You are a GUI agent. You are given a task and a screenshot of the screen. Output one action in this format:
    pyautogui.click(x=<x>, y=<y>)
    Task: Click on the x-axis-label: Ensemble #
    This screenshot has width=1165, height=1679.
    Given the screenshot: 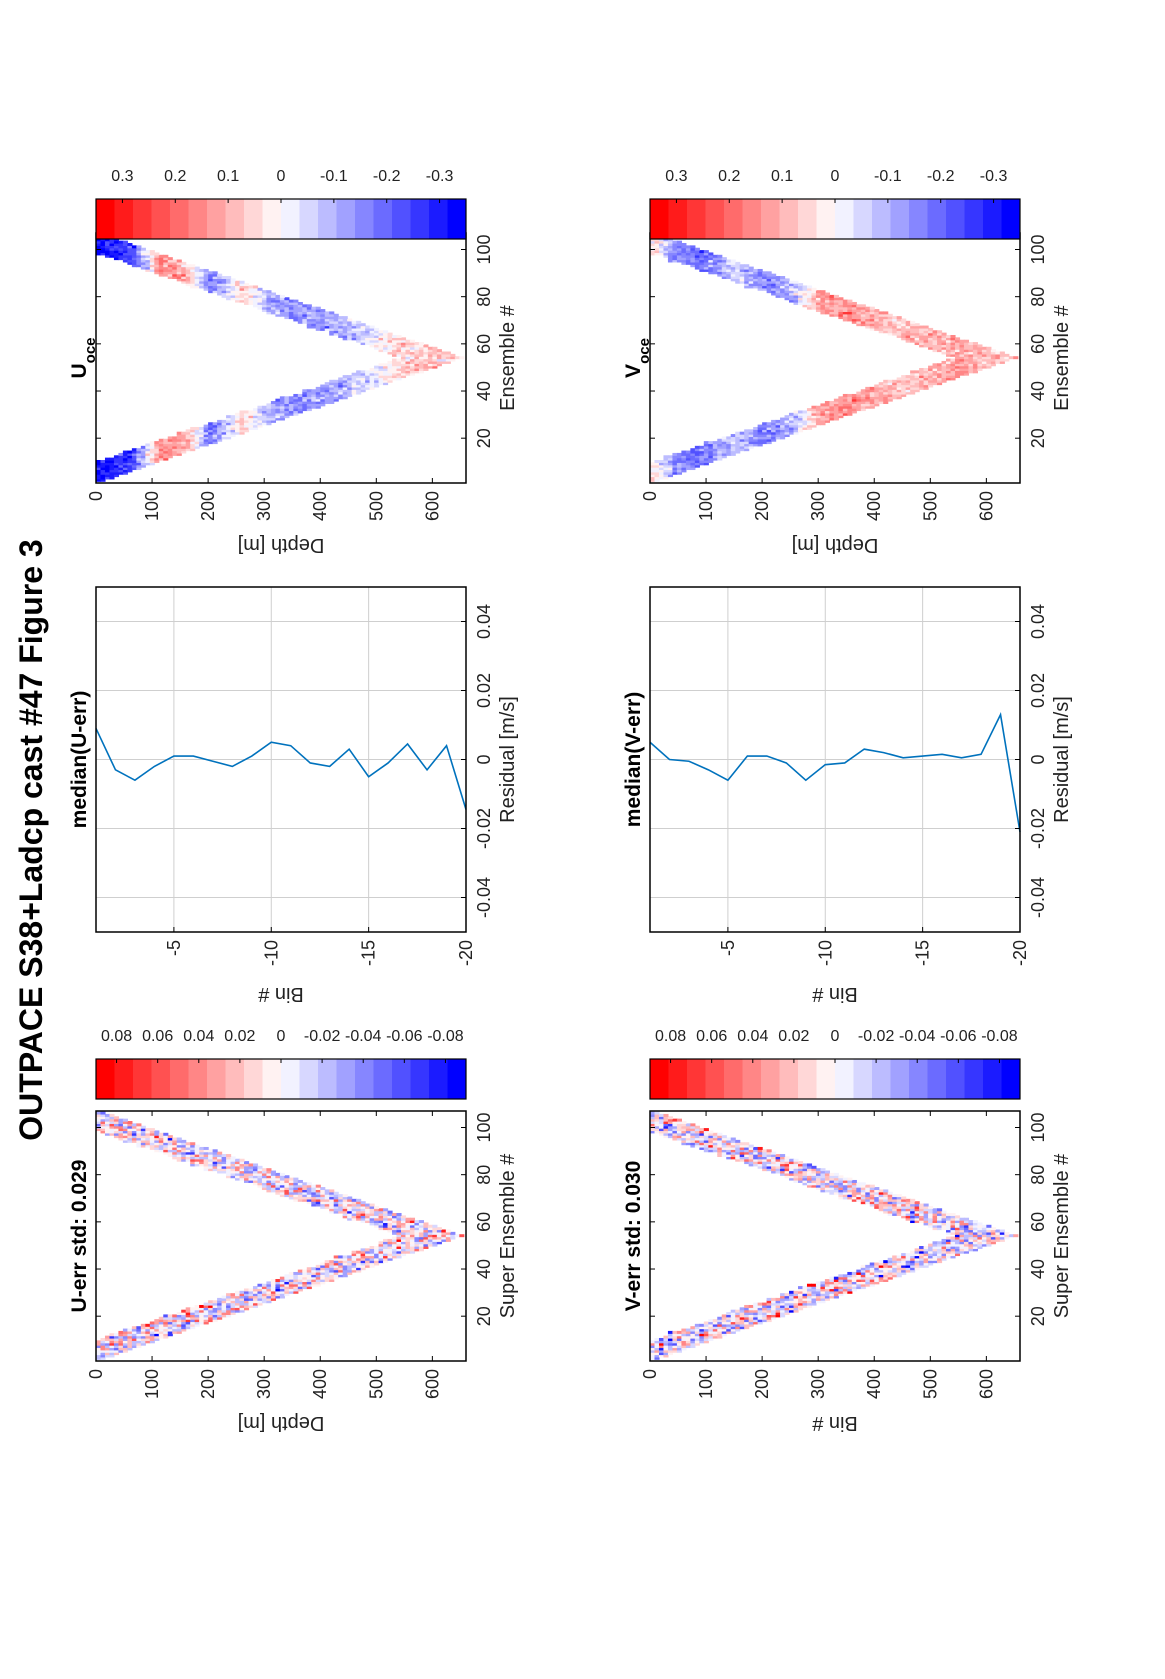 What is the action you would take?
    pyautogui.click(x=508, y=357)
    